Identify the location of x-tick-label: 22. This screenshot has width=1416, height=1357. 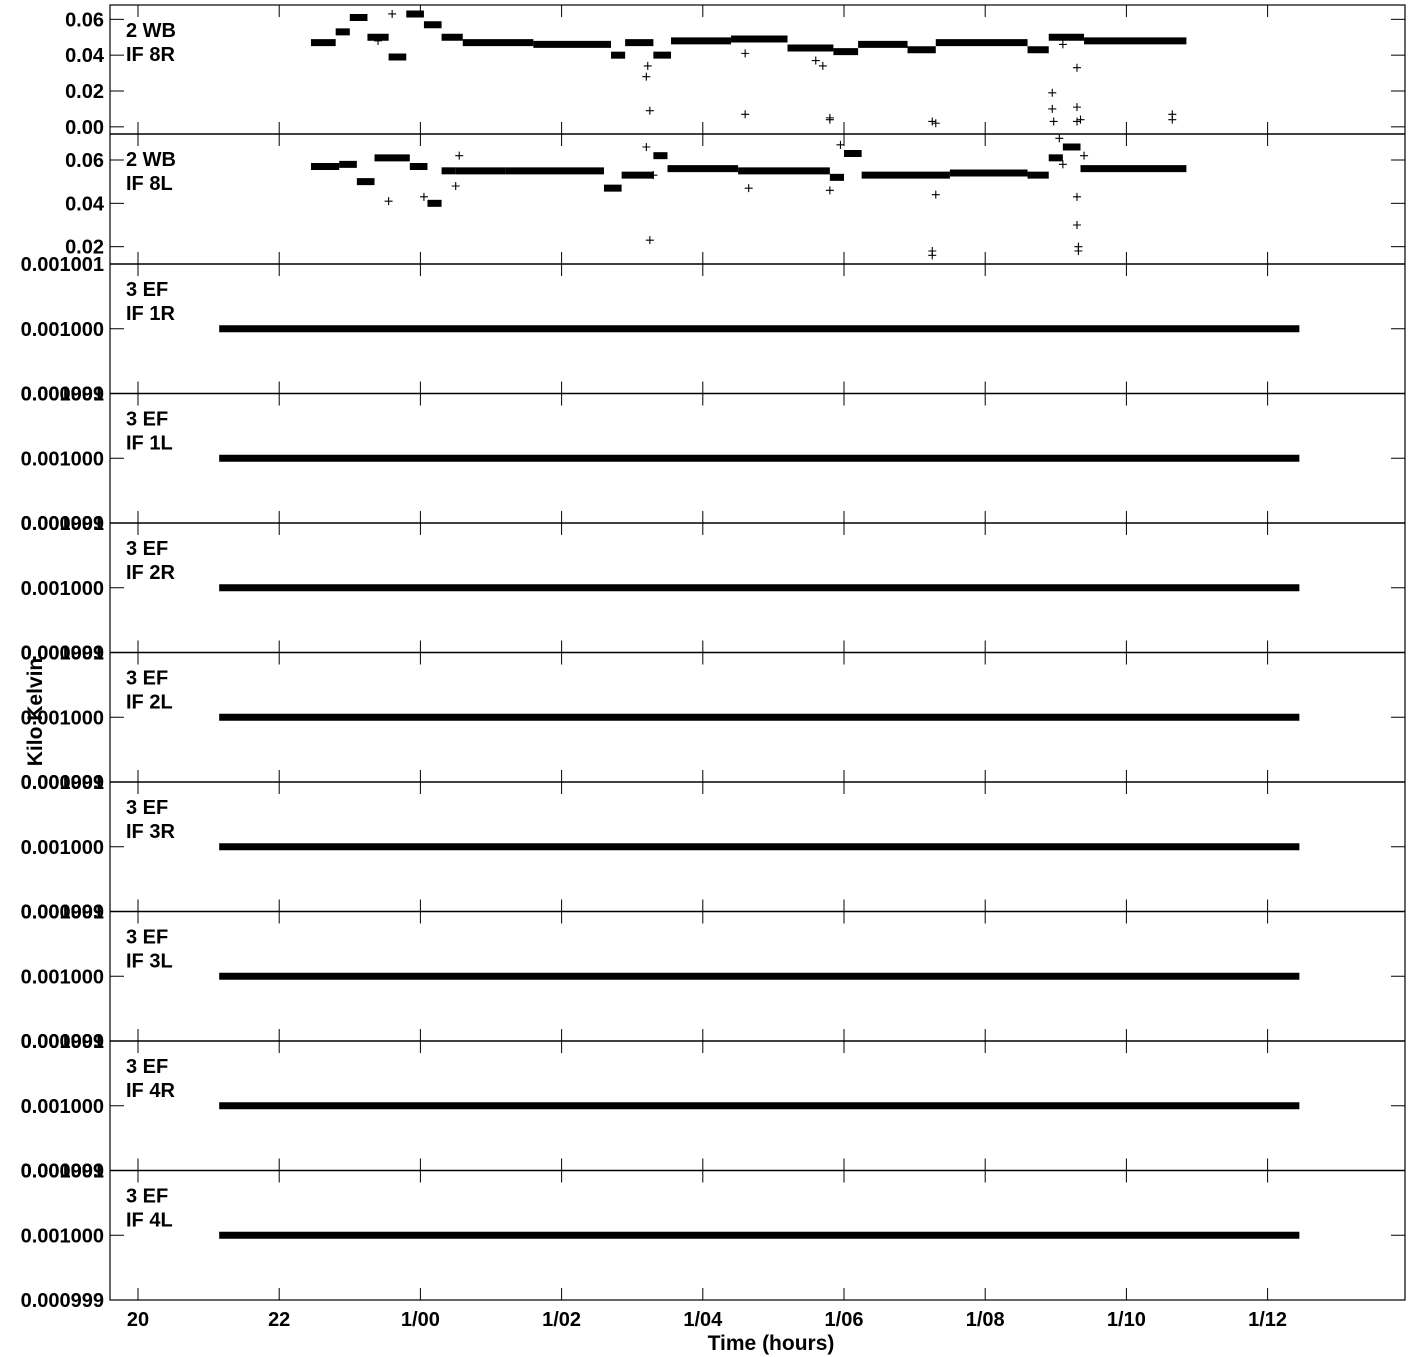
(279, 1320).